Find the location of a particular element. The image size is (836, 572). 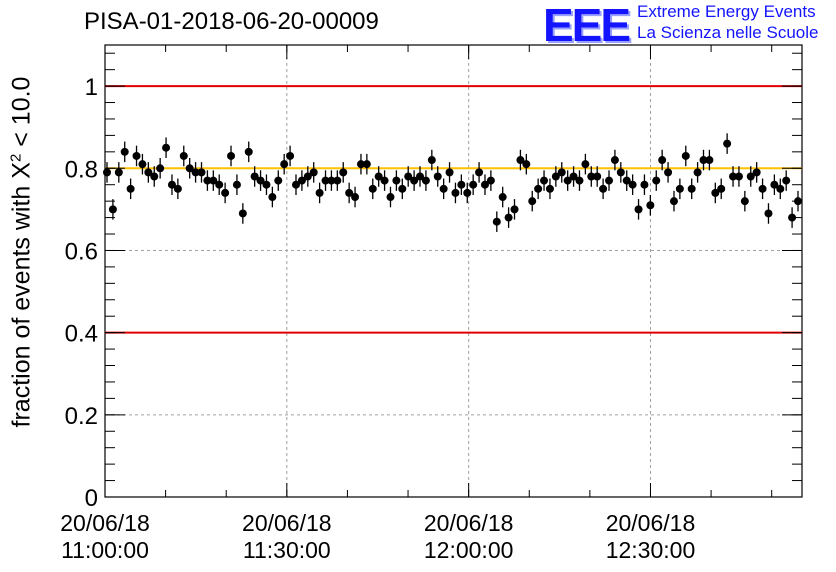

y-tick-label: 1 is located at coordinates (91, 87).